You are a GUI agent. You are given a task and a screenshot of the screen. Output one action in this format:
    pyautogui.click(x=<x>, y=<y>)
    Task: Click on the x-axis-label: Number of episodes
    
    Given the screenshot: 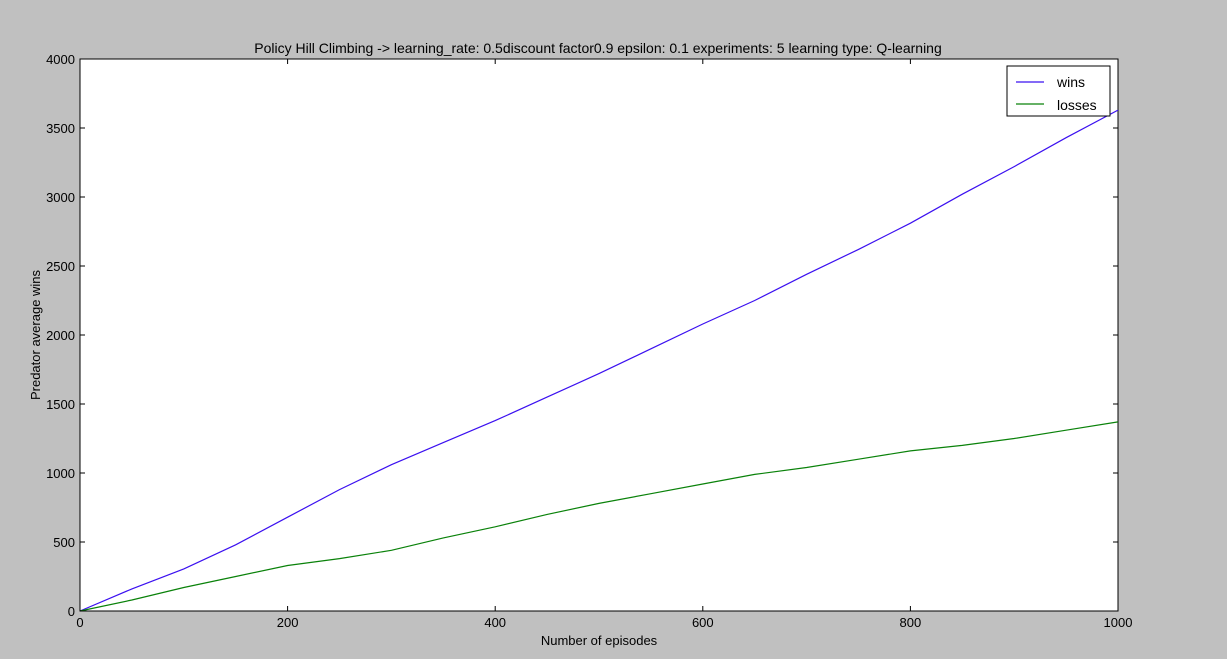 What is the action you would take?
    pyautogui.click(x=599, y=640)
    